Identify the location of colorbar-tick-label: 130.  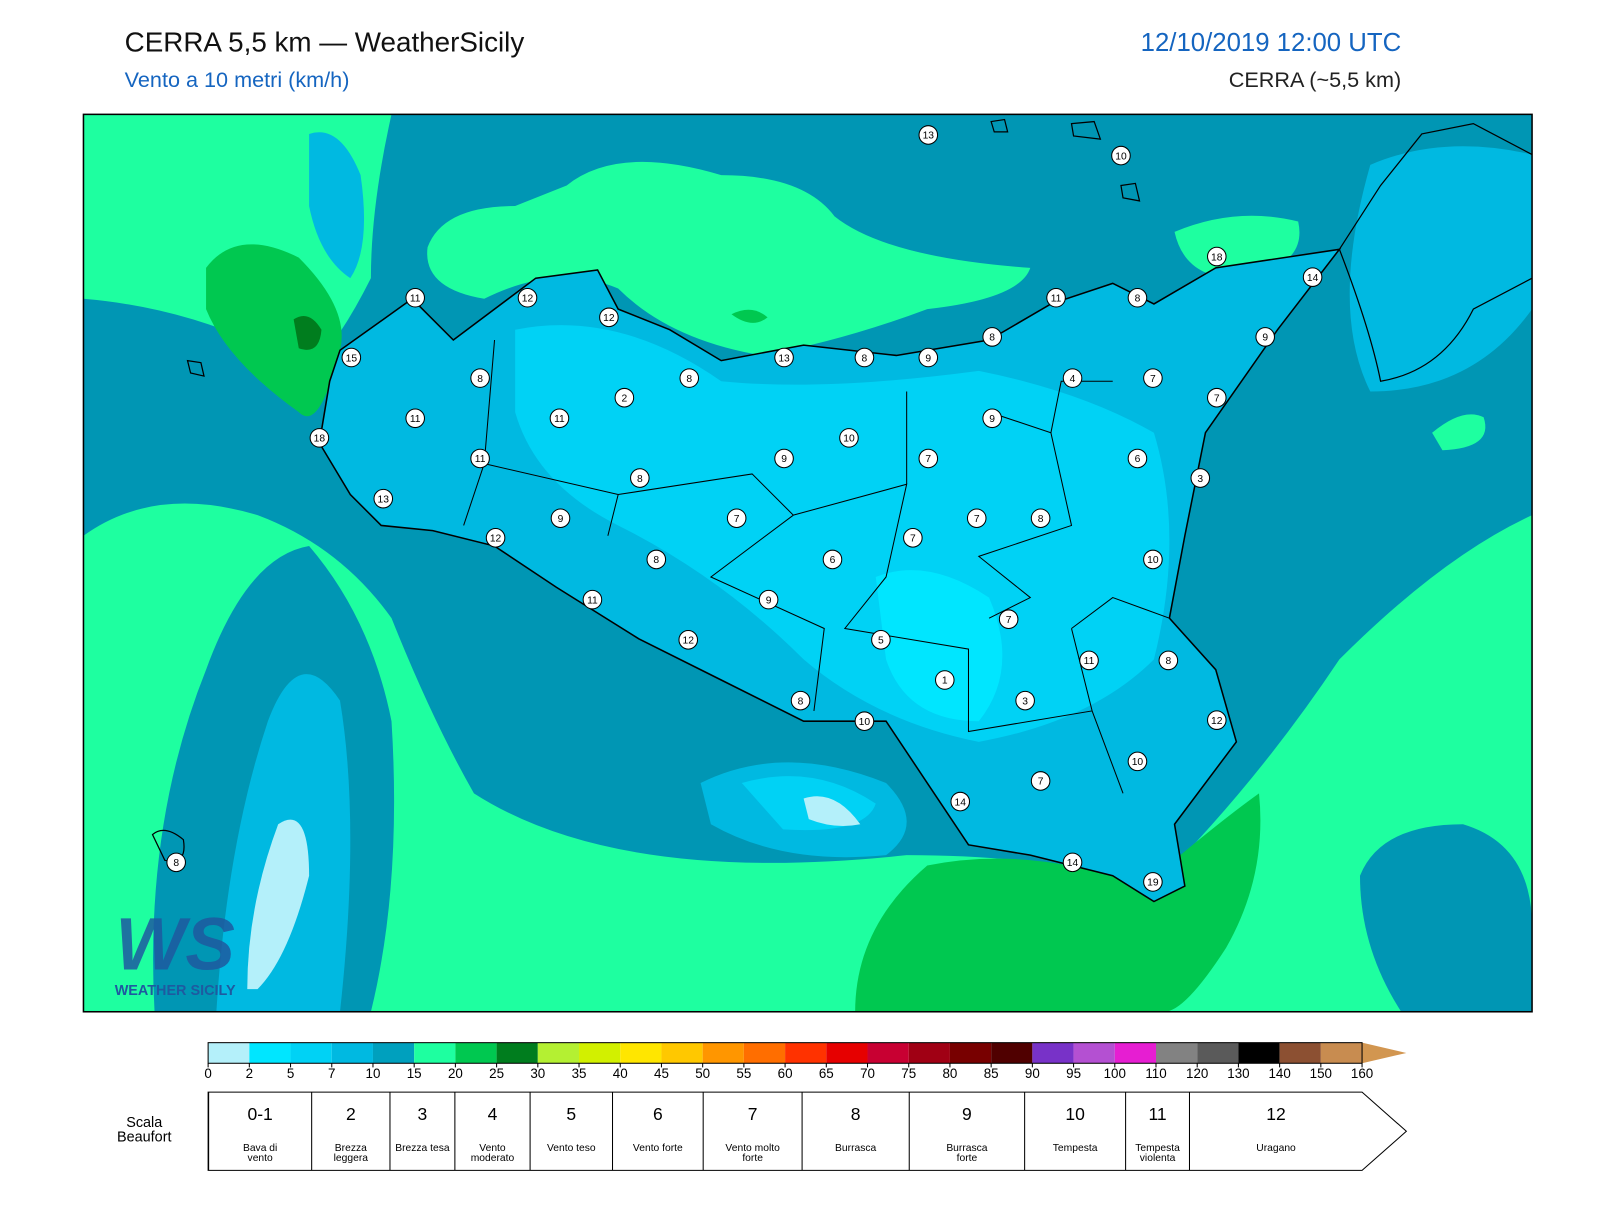
(1238, 1073).